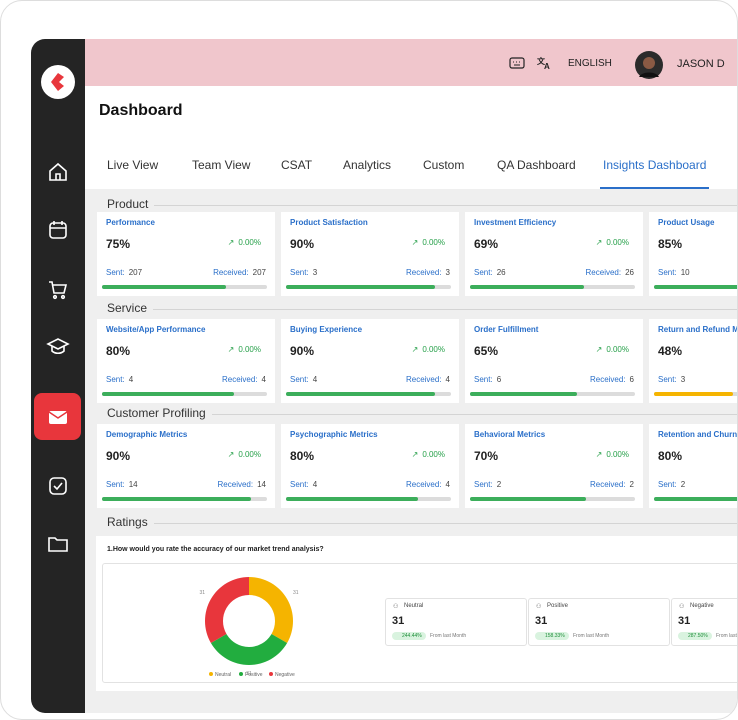 The height and width of the screenshot is (720, 738). Describe the element at coordinates (649, 65) in the screenshot. I see `avatar` at that location.